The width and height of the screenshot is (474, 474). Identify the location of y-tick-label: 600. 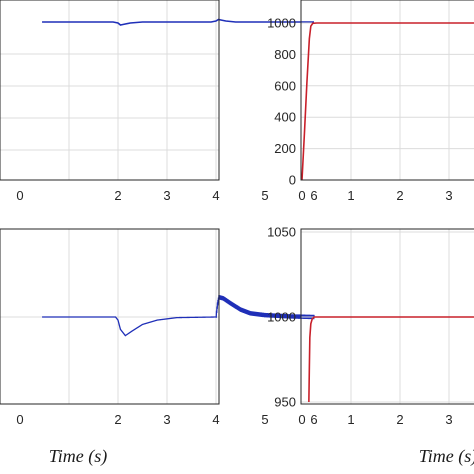
(285, 85).